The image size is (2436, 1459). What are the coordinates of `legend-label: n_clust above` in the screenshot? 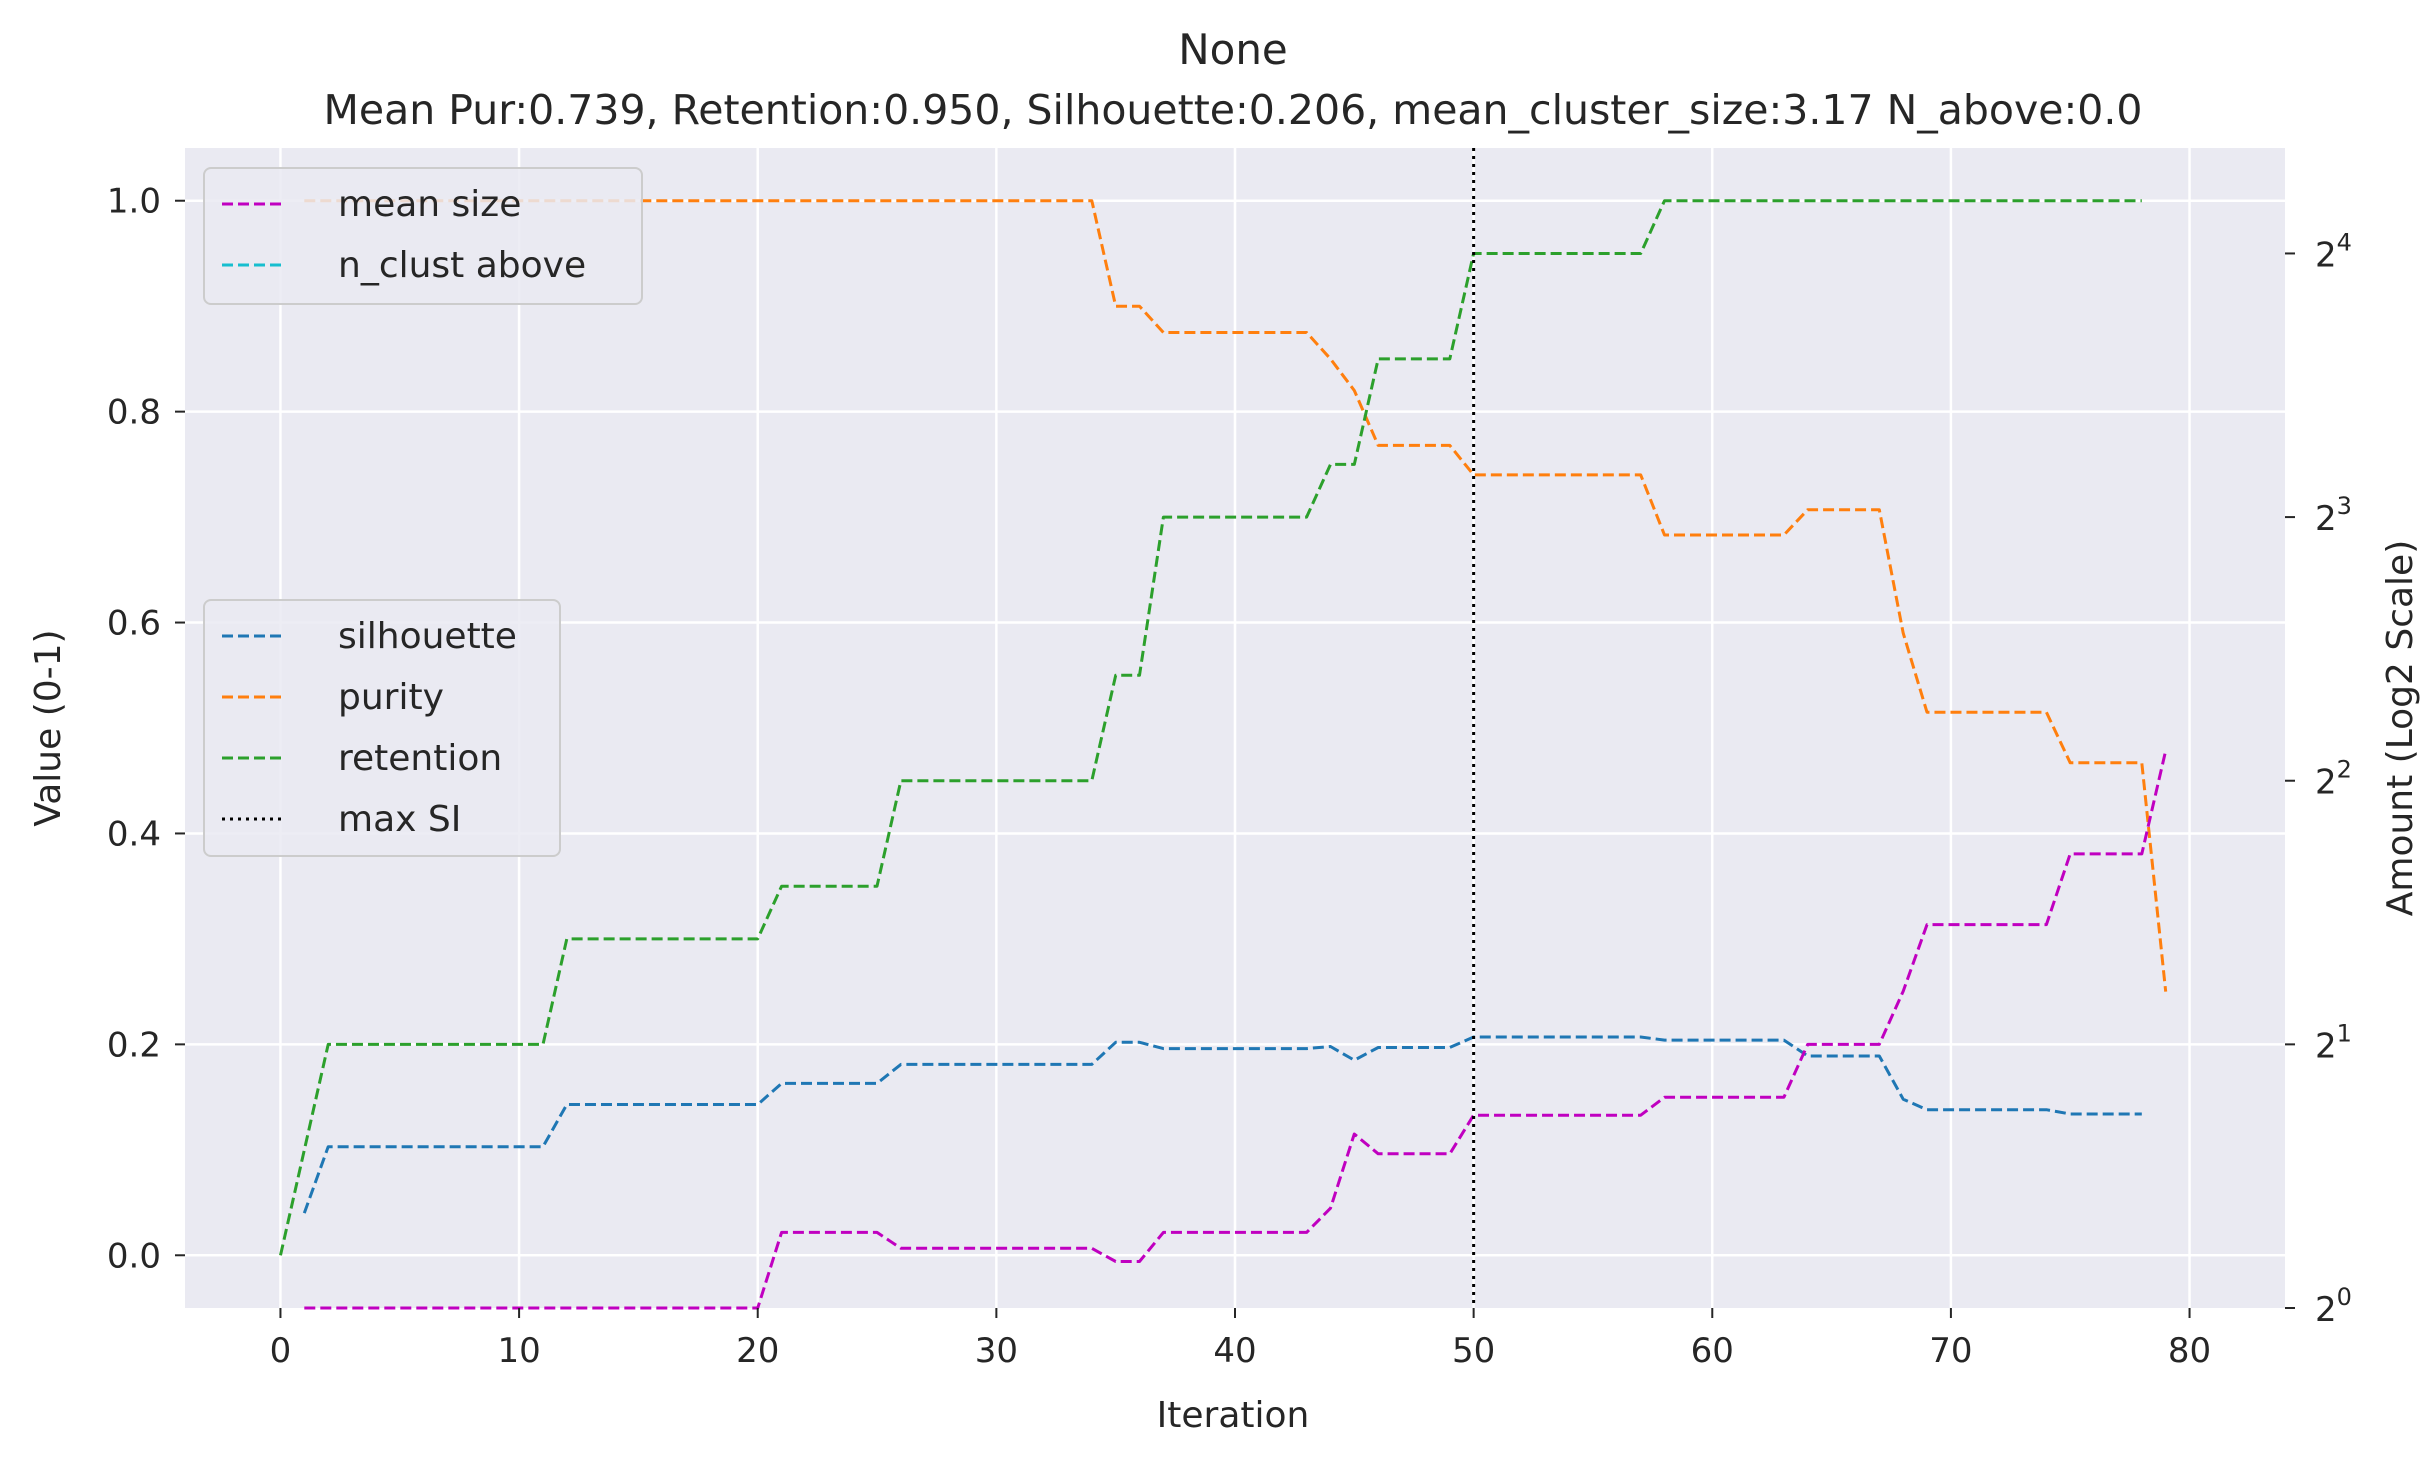 It's located at (462, 265).